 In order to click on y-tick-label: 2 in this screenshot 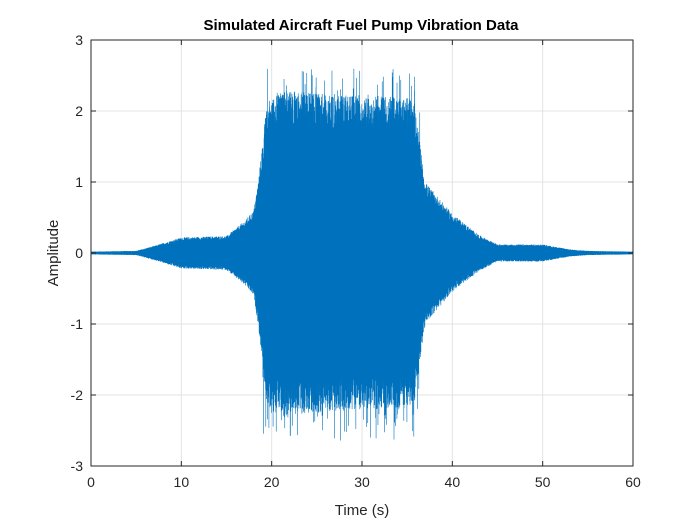, I will do `click(79, 111)`.